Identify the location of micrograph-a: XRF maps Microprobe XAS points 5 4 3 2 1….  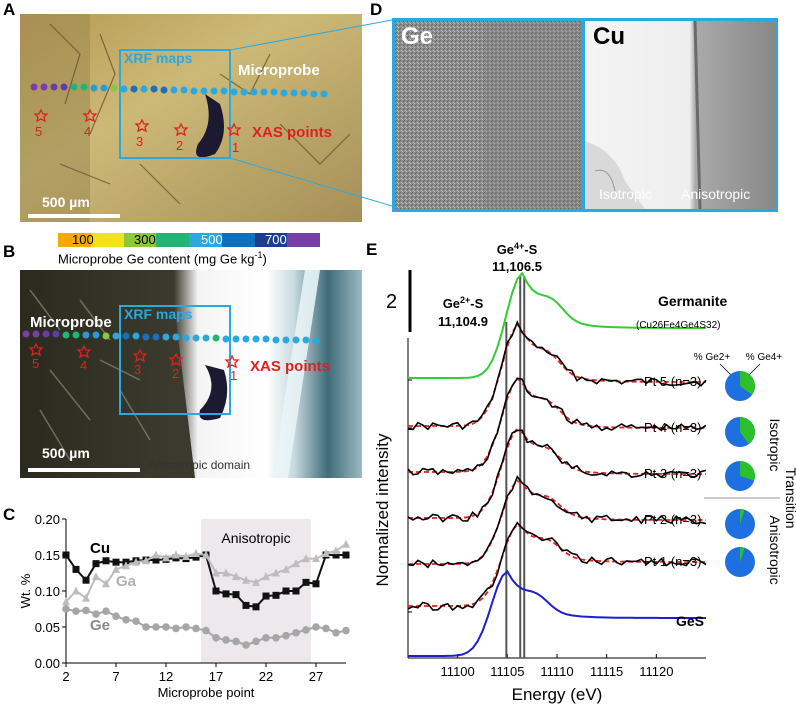
(191, 118).